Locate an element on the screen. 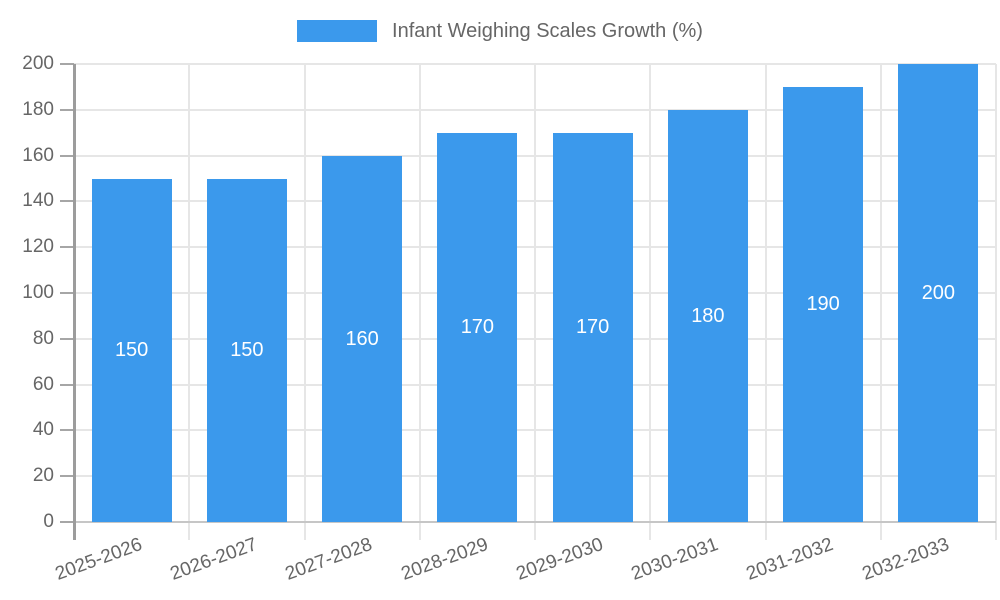  x-axis-tick-label: 2028-2029 is located at coordinates (444, 559).